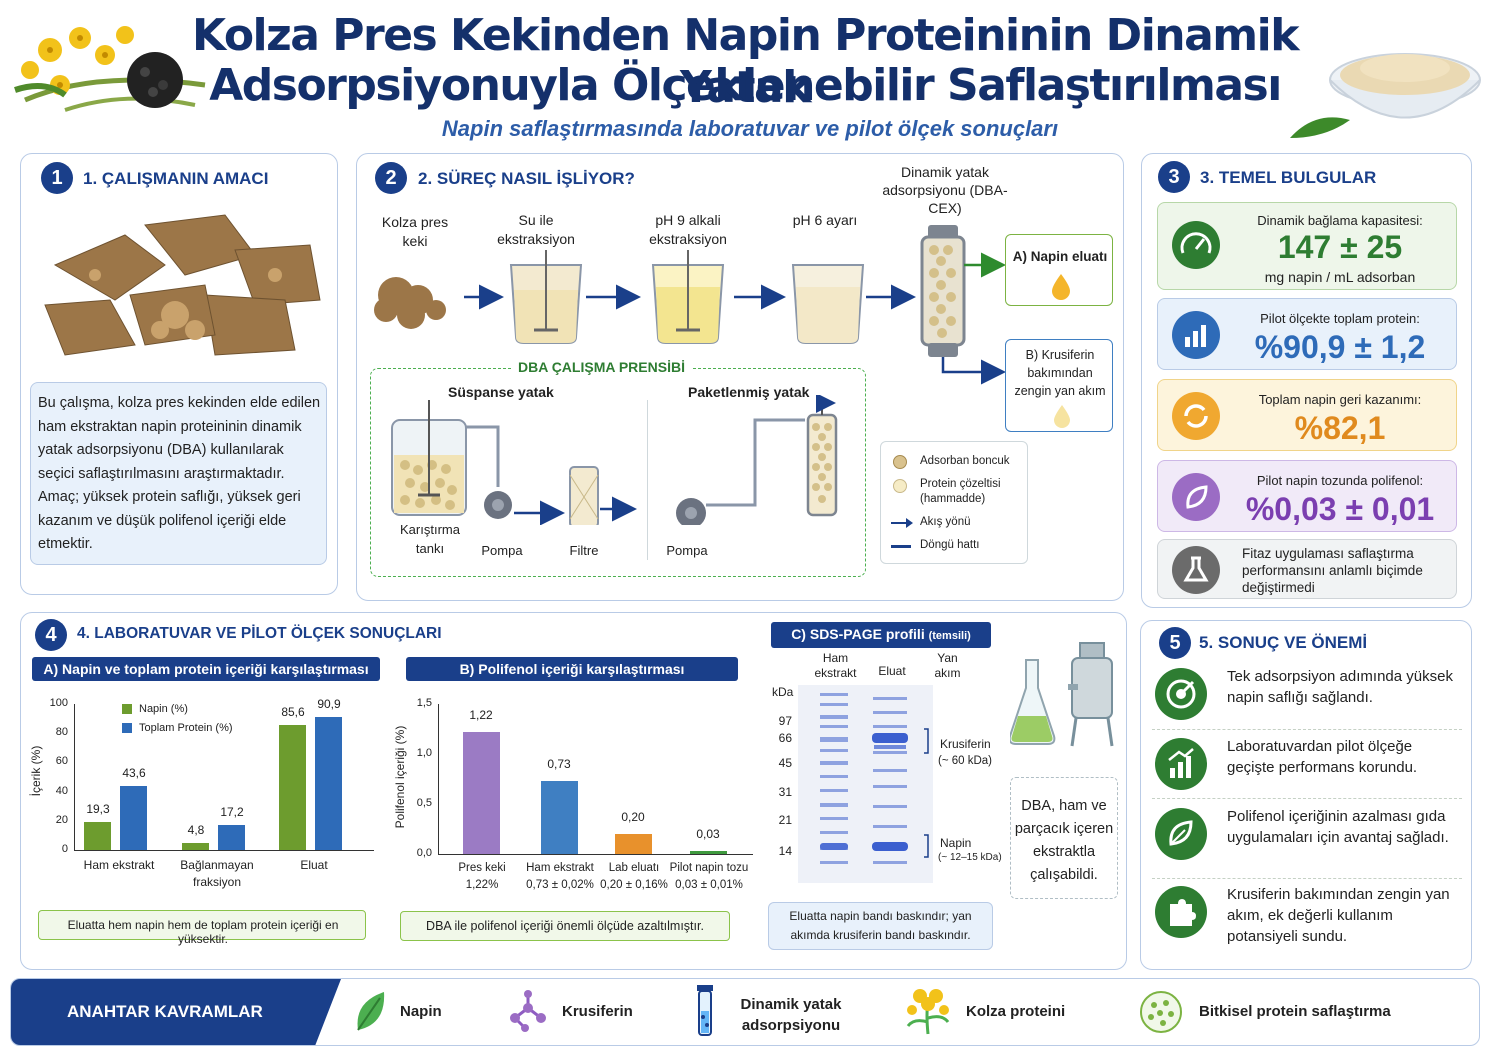 Image resolution: width=1491 pixels, height=1055 pixels. What do you see at coordinates (536, 229) in the screenshot?
I see `step-water-extraction-label: Su ile ekstraksiyon` at bounding box center [536, 229].